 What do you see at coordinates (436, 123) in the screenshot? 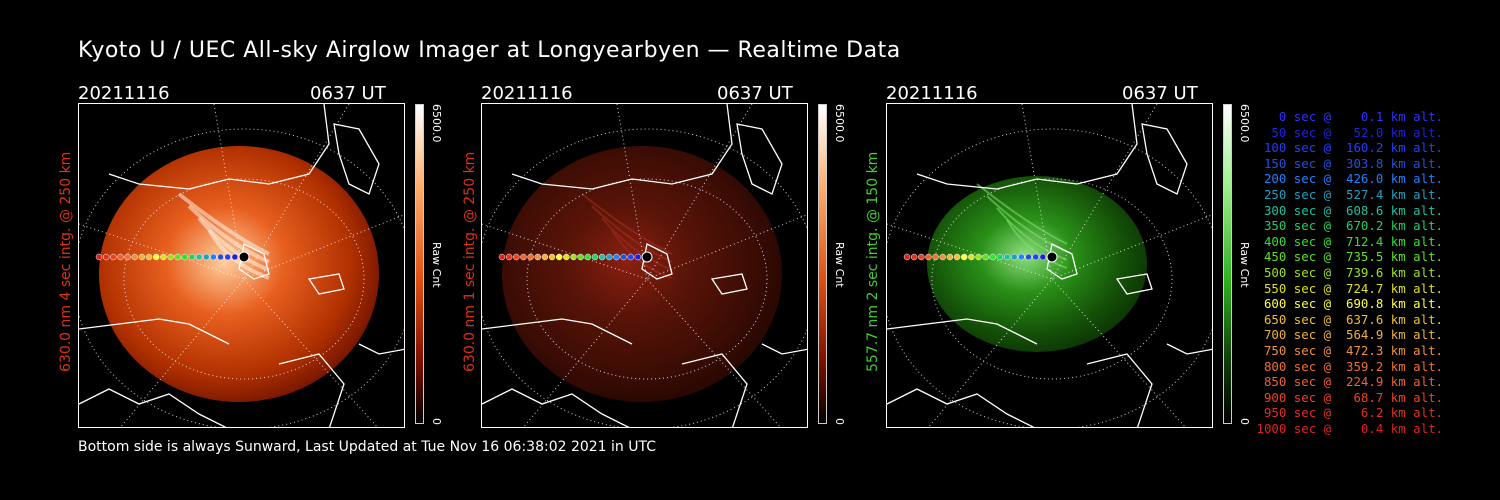
I see `panel-1-colorbar-max: 6500.0` at bounding box center [436, 123].